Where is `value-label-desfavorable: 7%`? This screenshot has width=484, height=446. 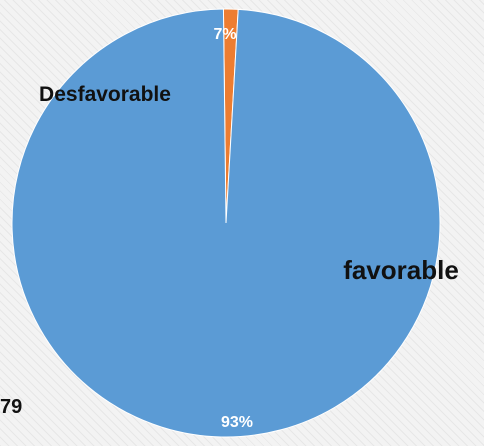 value-label-desfavorable: 7% is located at coordinates (224, 34).